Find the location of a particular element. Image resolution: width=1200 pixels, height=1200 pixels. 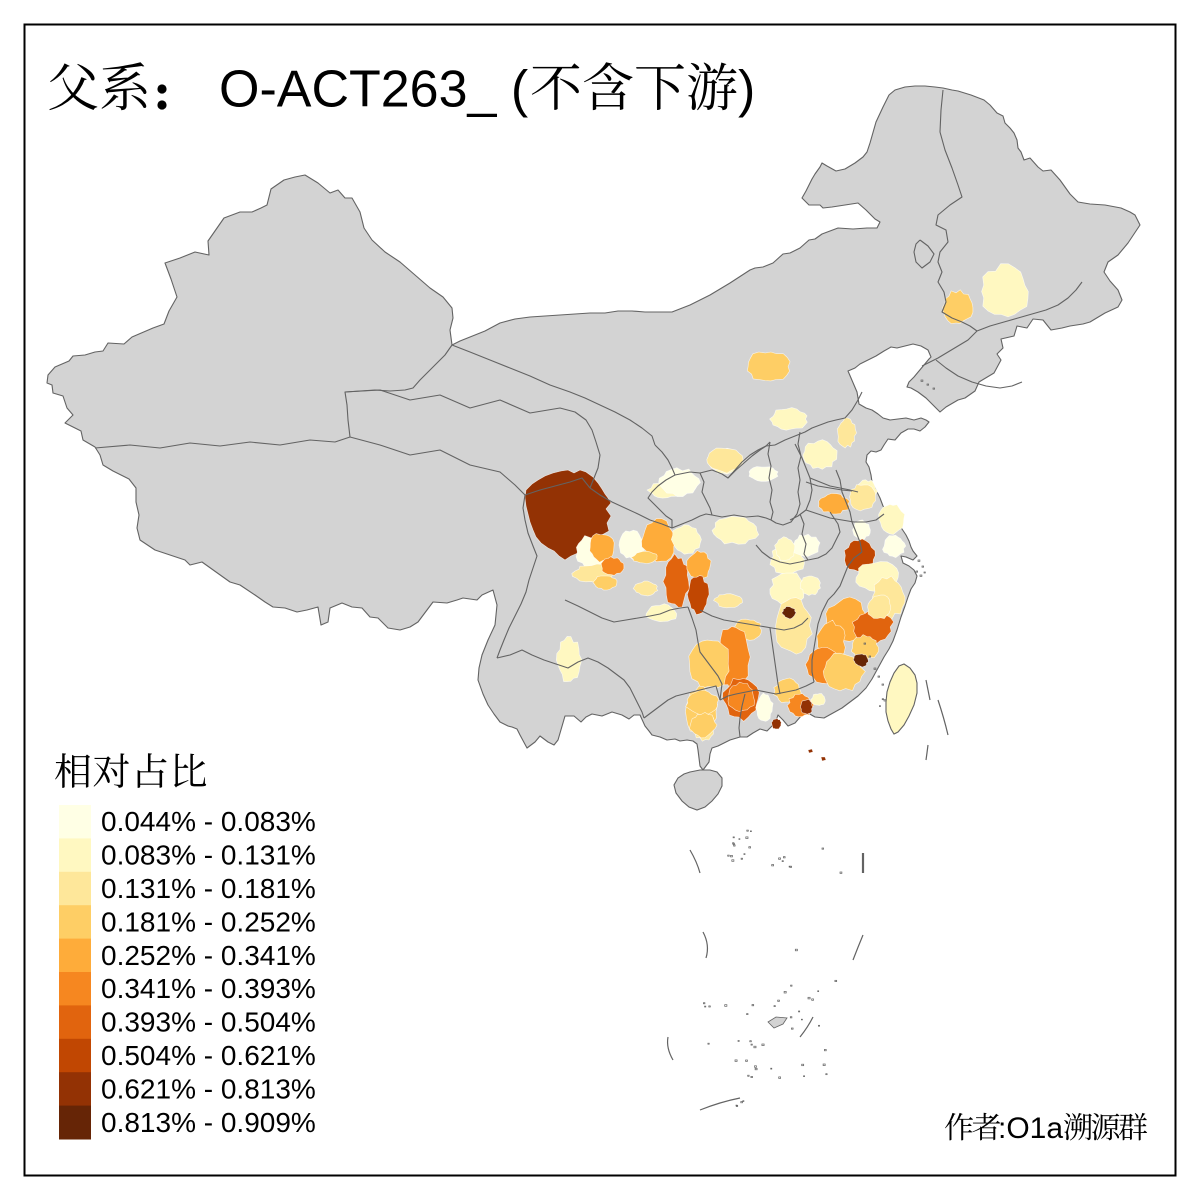

svg-text: 0.621% - 0.813% is located at coordinates (208, 1088).